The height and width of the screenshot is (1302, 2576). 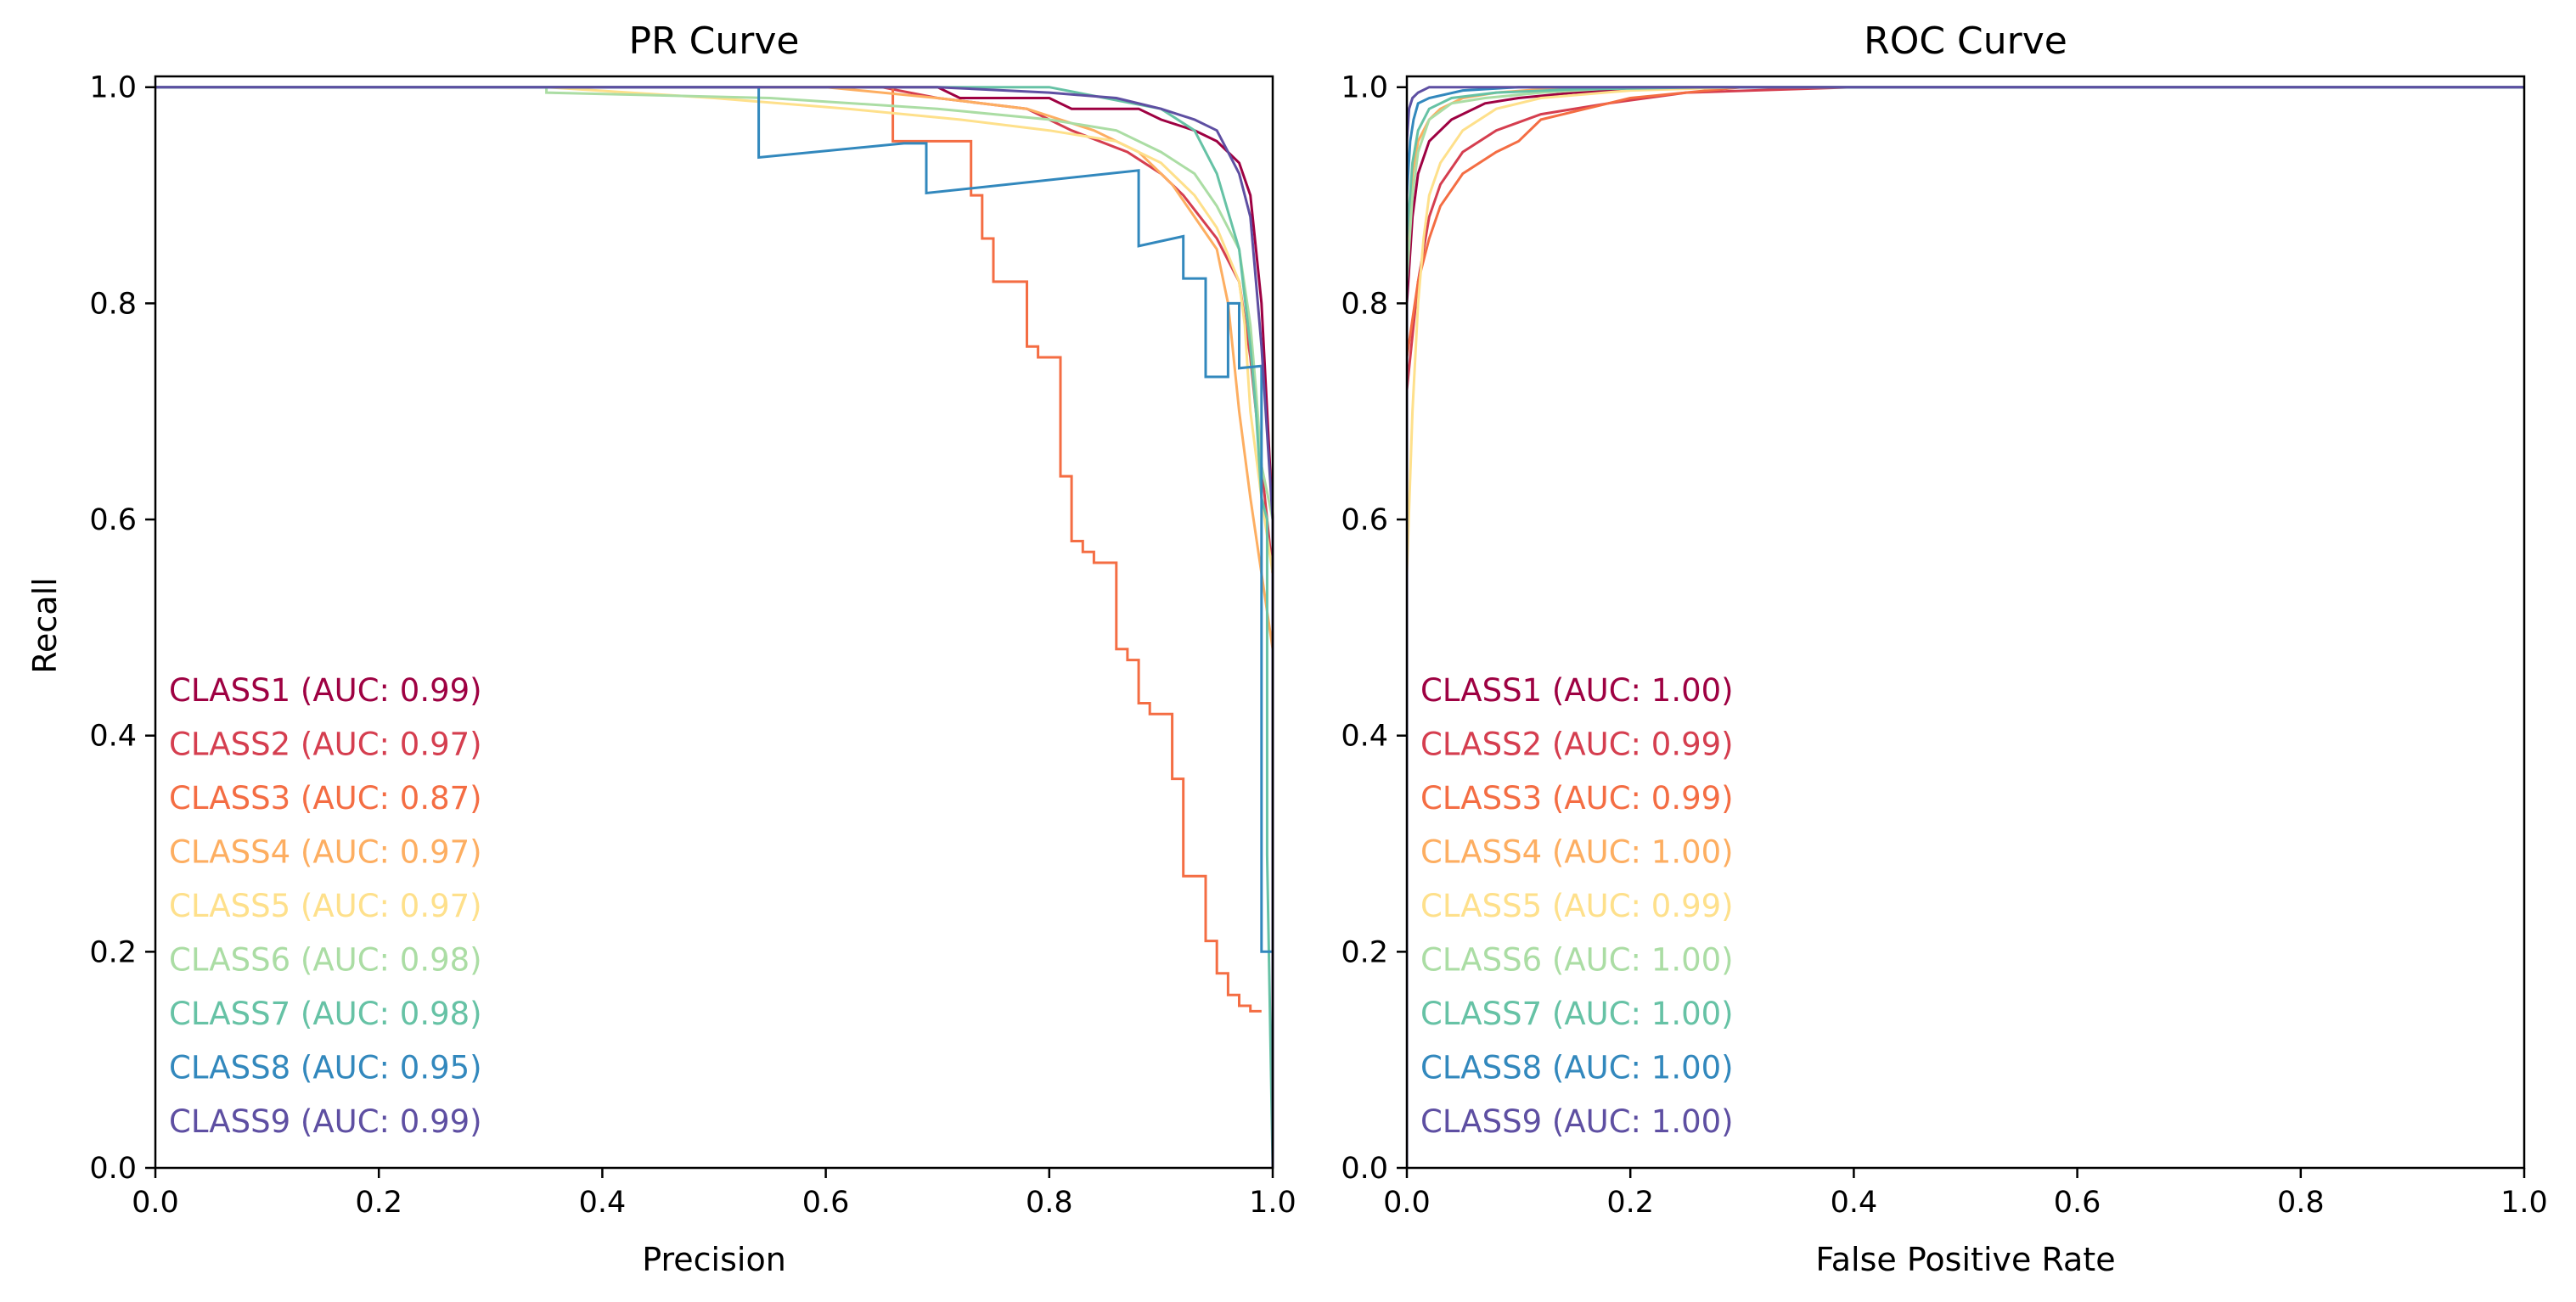 I want to click on roc-legend-entry-8: CLASS8 (AUC: 1.00), so click(x=1577, y=1068).